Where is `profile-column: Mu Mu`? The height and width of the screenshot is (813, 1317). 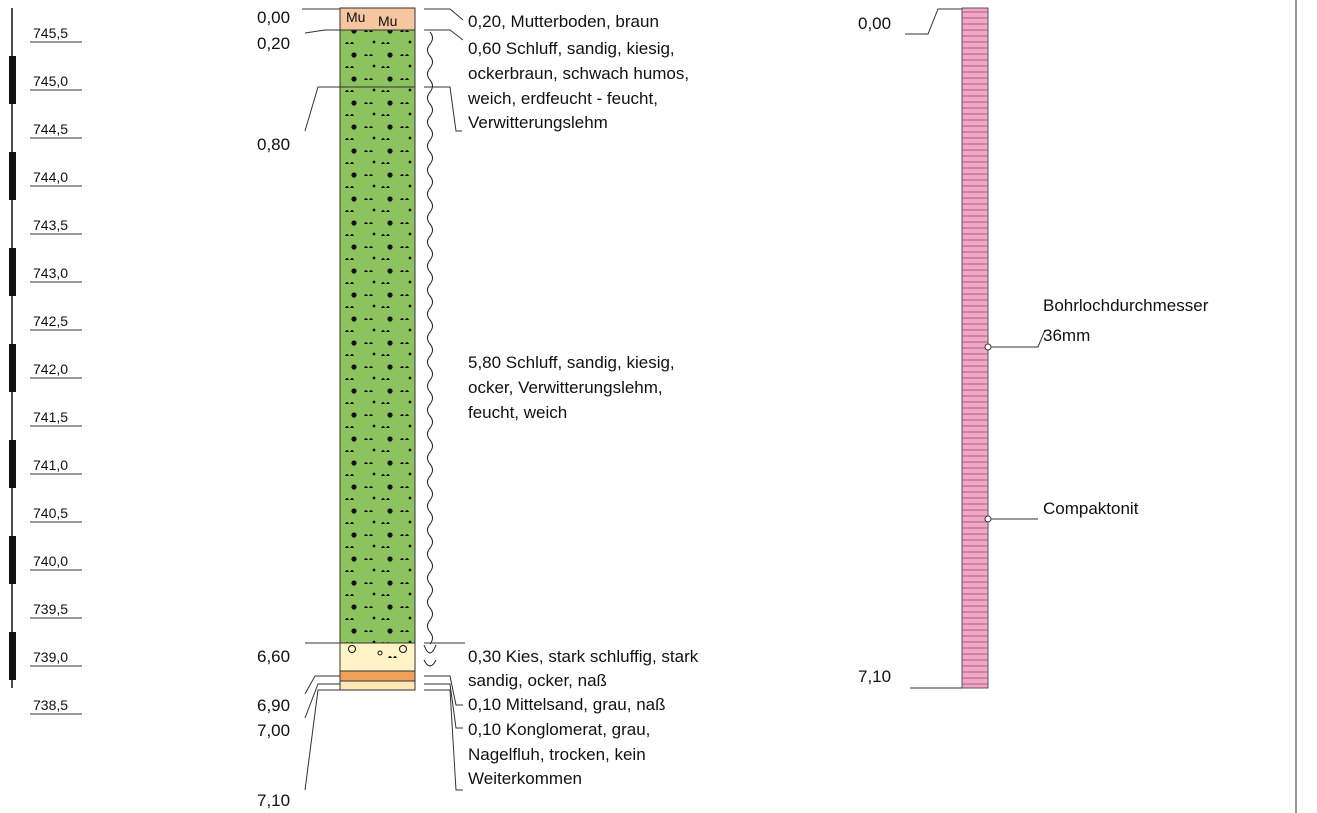 profile-column: Mu Mu is located at coordinates (388, 349).